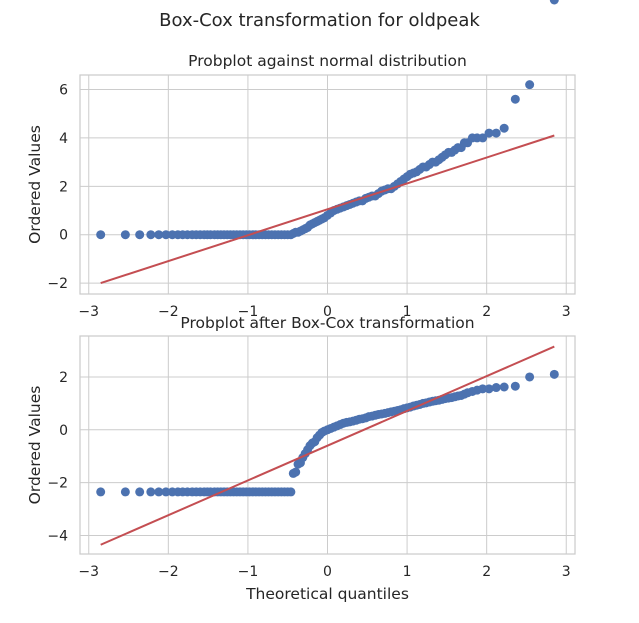  What do you see at coordinates (327, 594) in the screenshot?
I see `x-axis-label: Theoretical quantiles` at bounding box center [327, 594].